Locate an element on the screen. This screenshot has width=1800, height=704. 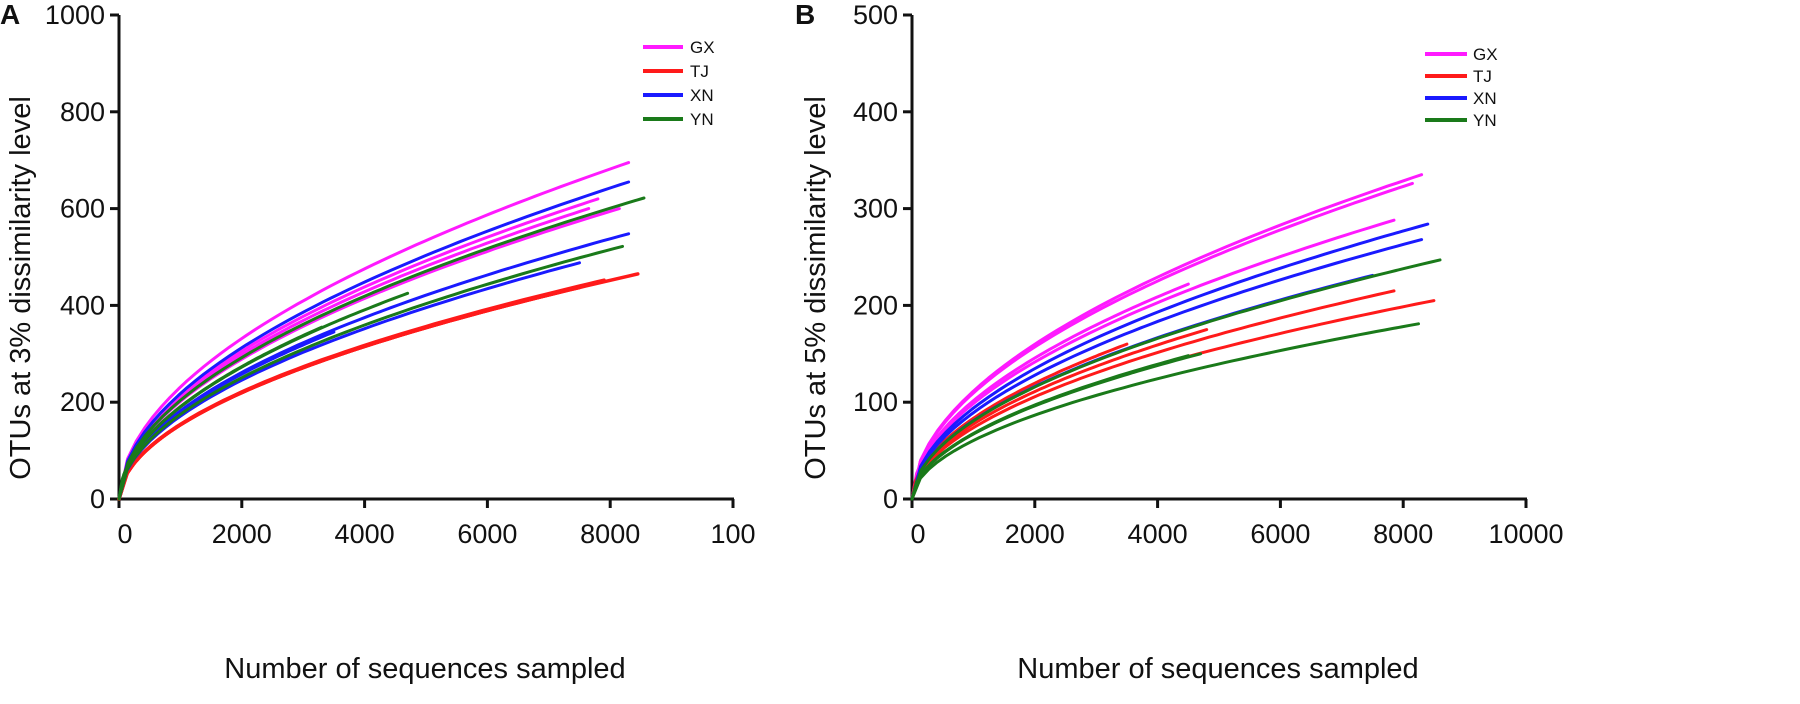
y-axis-title: OTUs at 3% dissimilarity level is located at coordinates (21, 288).